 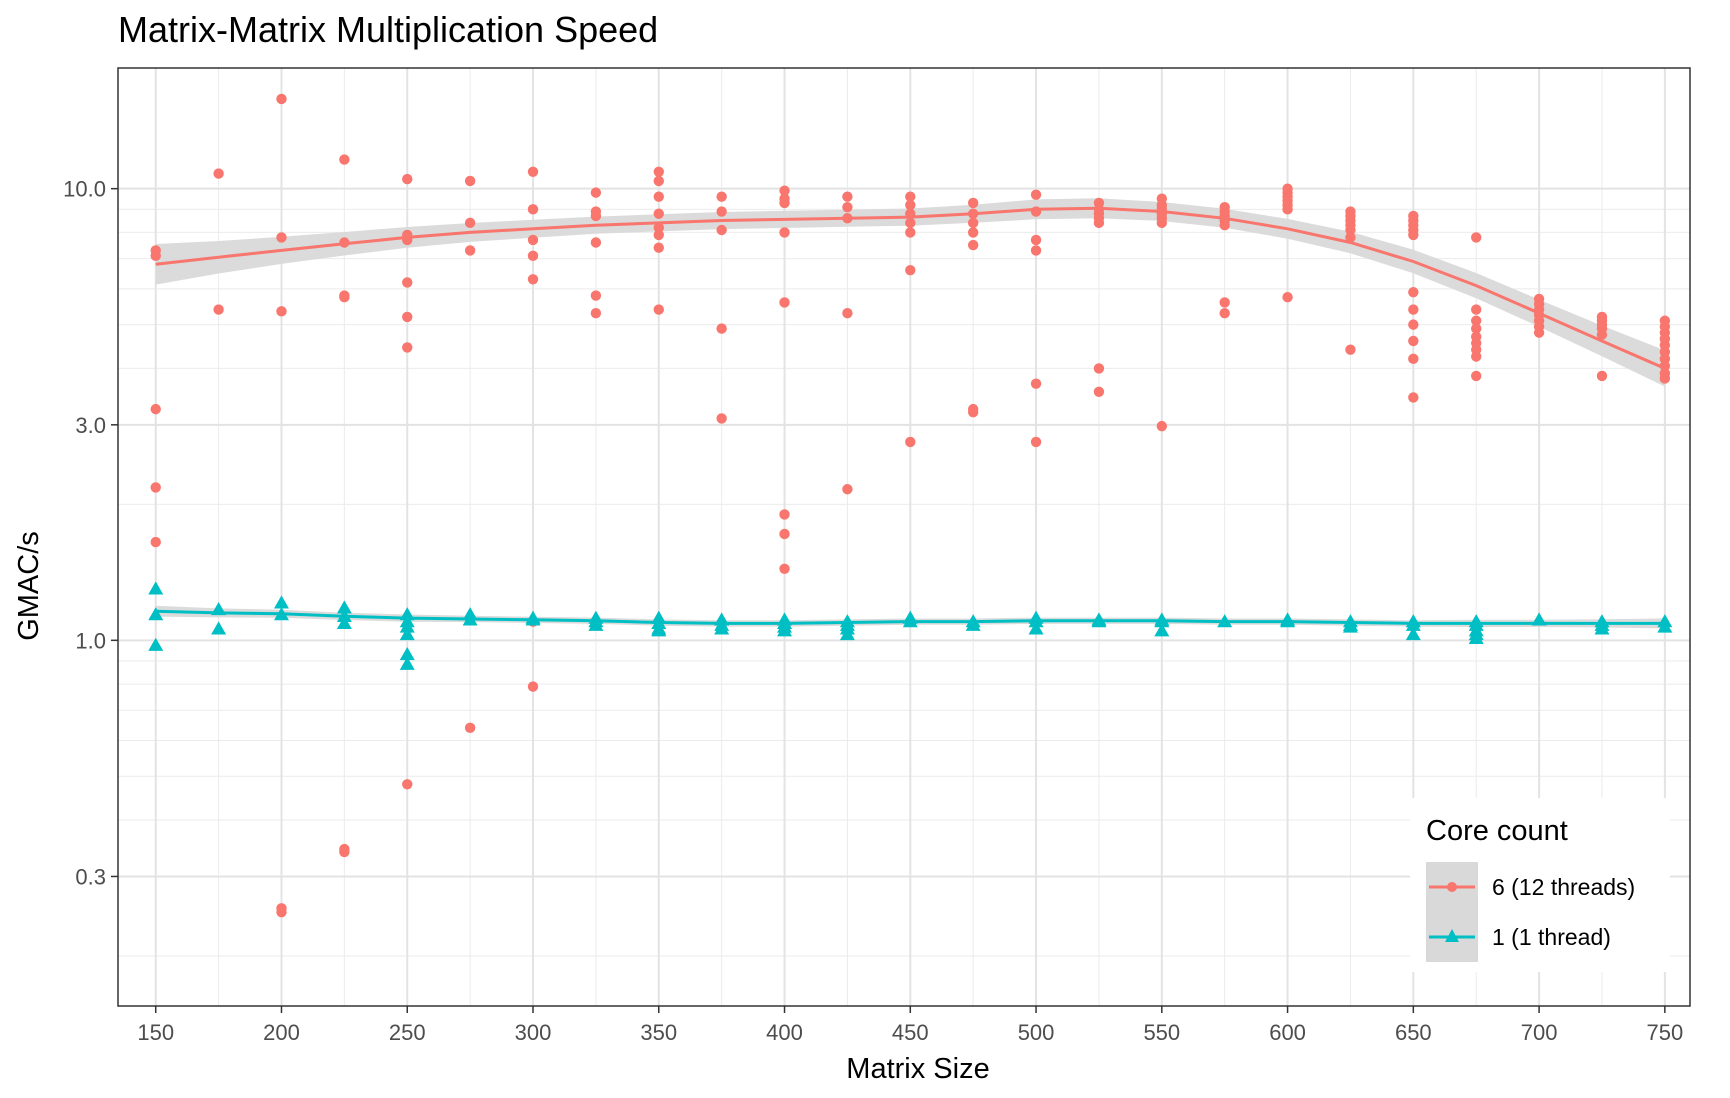 What do you see at coordinates (1563, 887) in the screenshot?
I see `legend-label-multi: 6 (12 threads)` at bounding box center [1563, 887].